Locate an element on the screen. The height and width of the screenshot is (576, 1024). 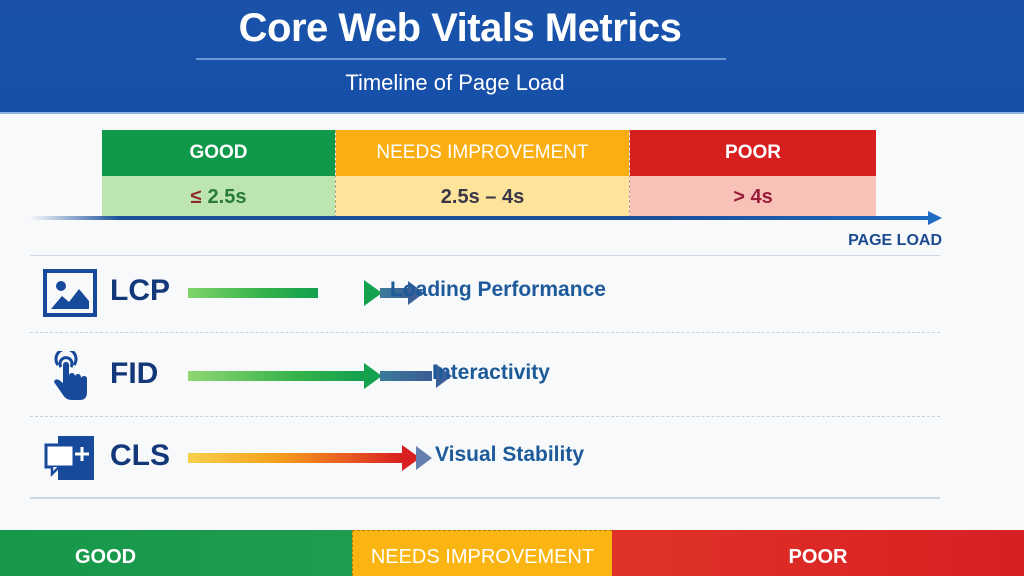
threshold-label: GOOD is located at coordinates (218, 153).